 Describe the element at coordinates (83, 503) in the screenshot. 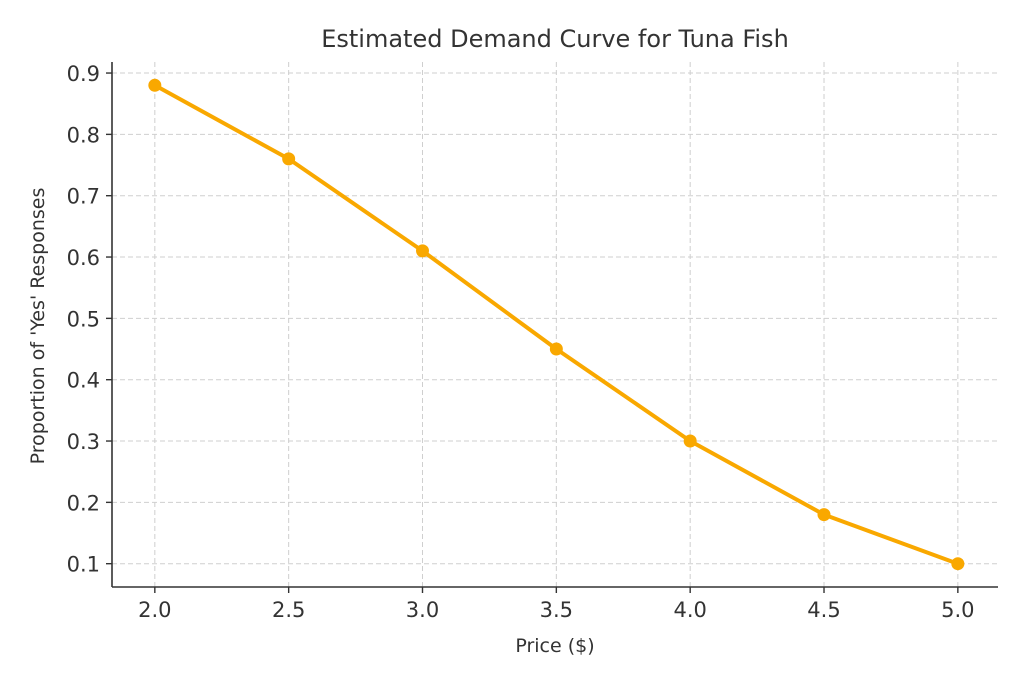

I see `y-tick-label: 0.2` at that location.